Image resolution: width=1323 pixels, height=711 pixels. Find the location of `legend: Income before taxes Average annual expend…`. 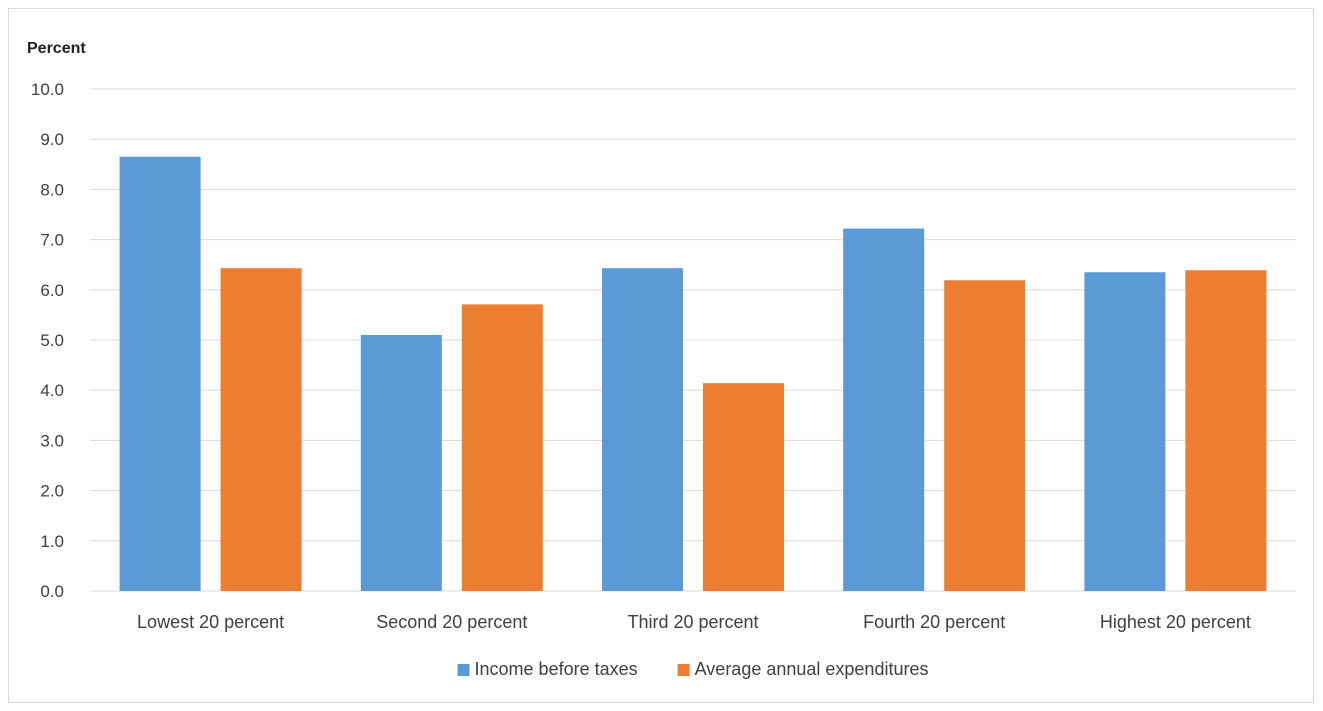

legend: Income before taxes Average annual expend… is located at coordinates (693, 669).